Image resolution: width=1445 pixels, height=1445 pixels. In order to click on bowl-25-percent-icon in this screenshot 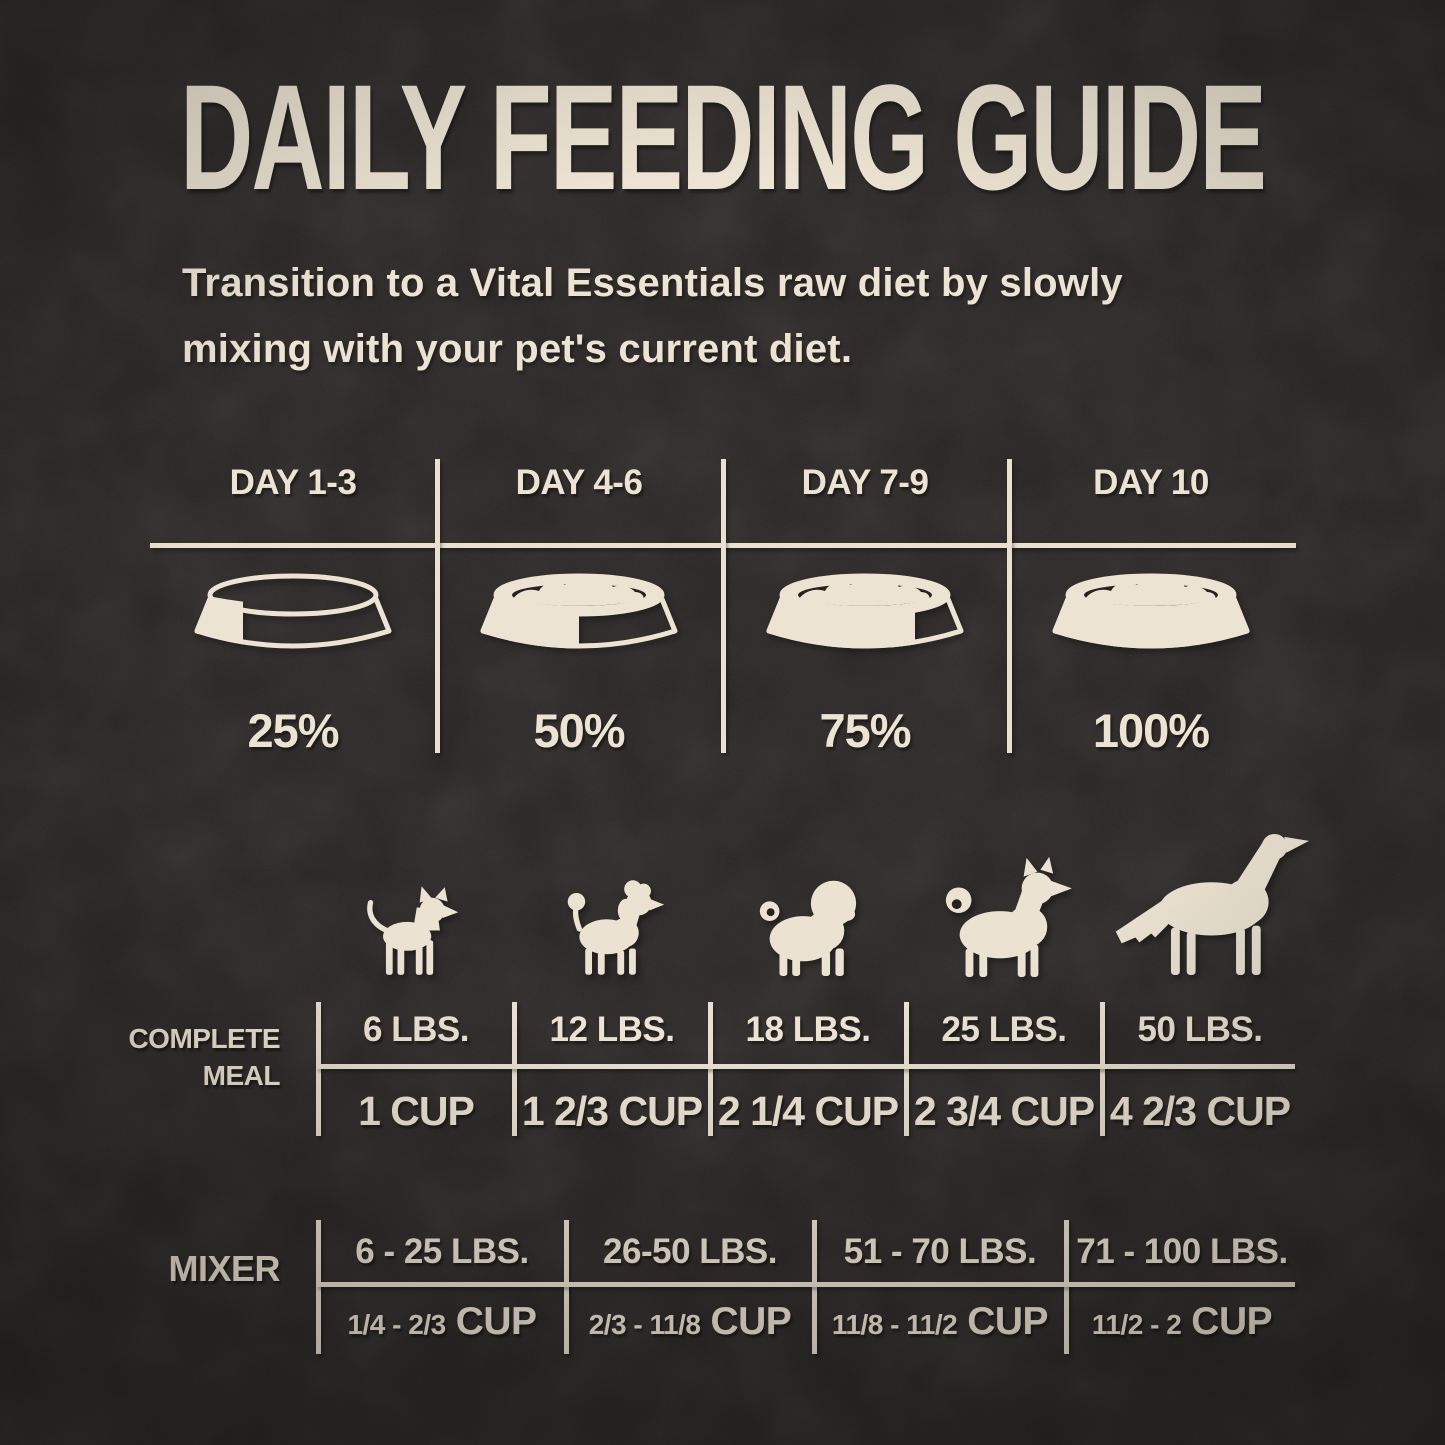, I will do `click(293, 611)`.